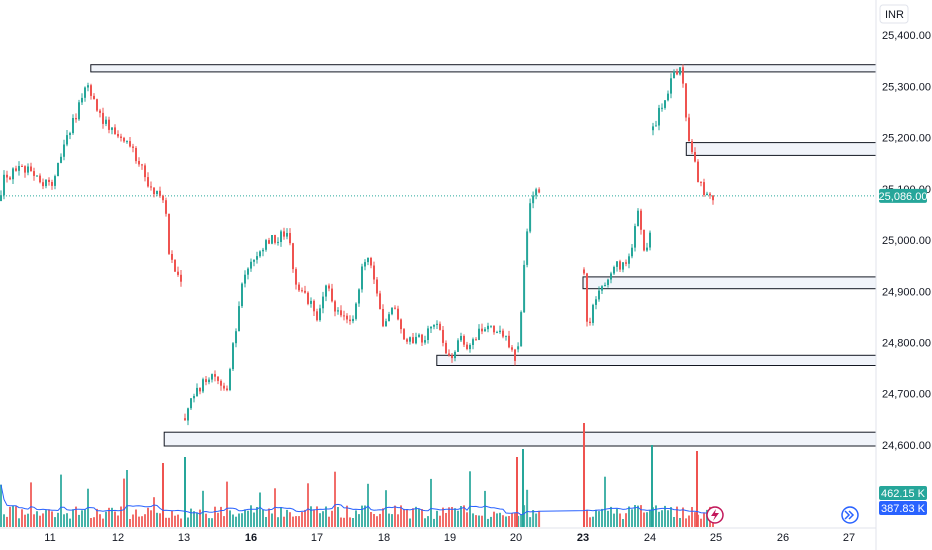 The image size is (932, 550). What do you see at coordinates (850, 515) in the screenshot?
I see `scroll-right-icon` at bounding box center [850, 515].